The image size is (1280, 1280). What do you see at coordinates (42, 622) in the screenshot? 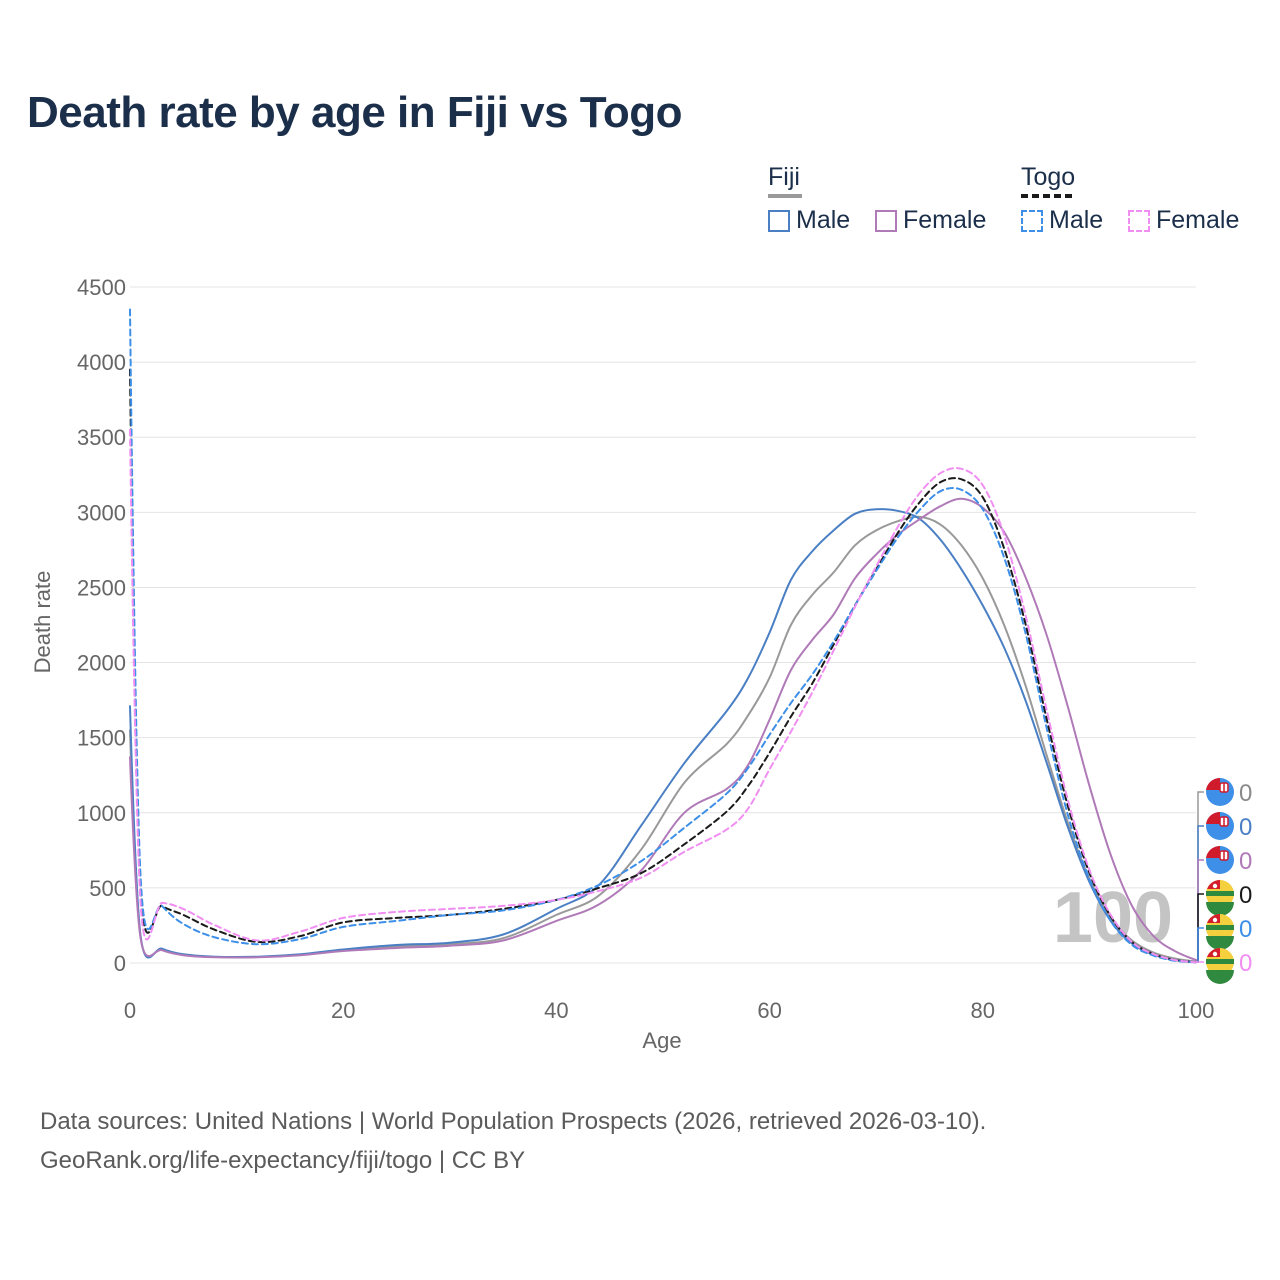
I see `y-axis-label: Death rate` at bounding box center [42, 622].